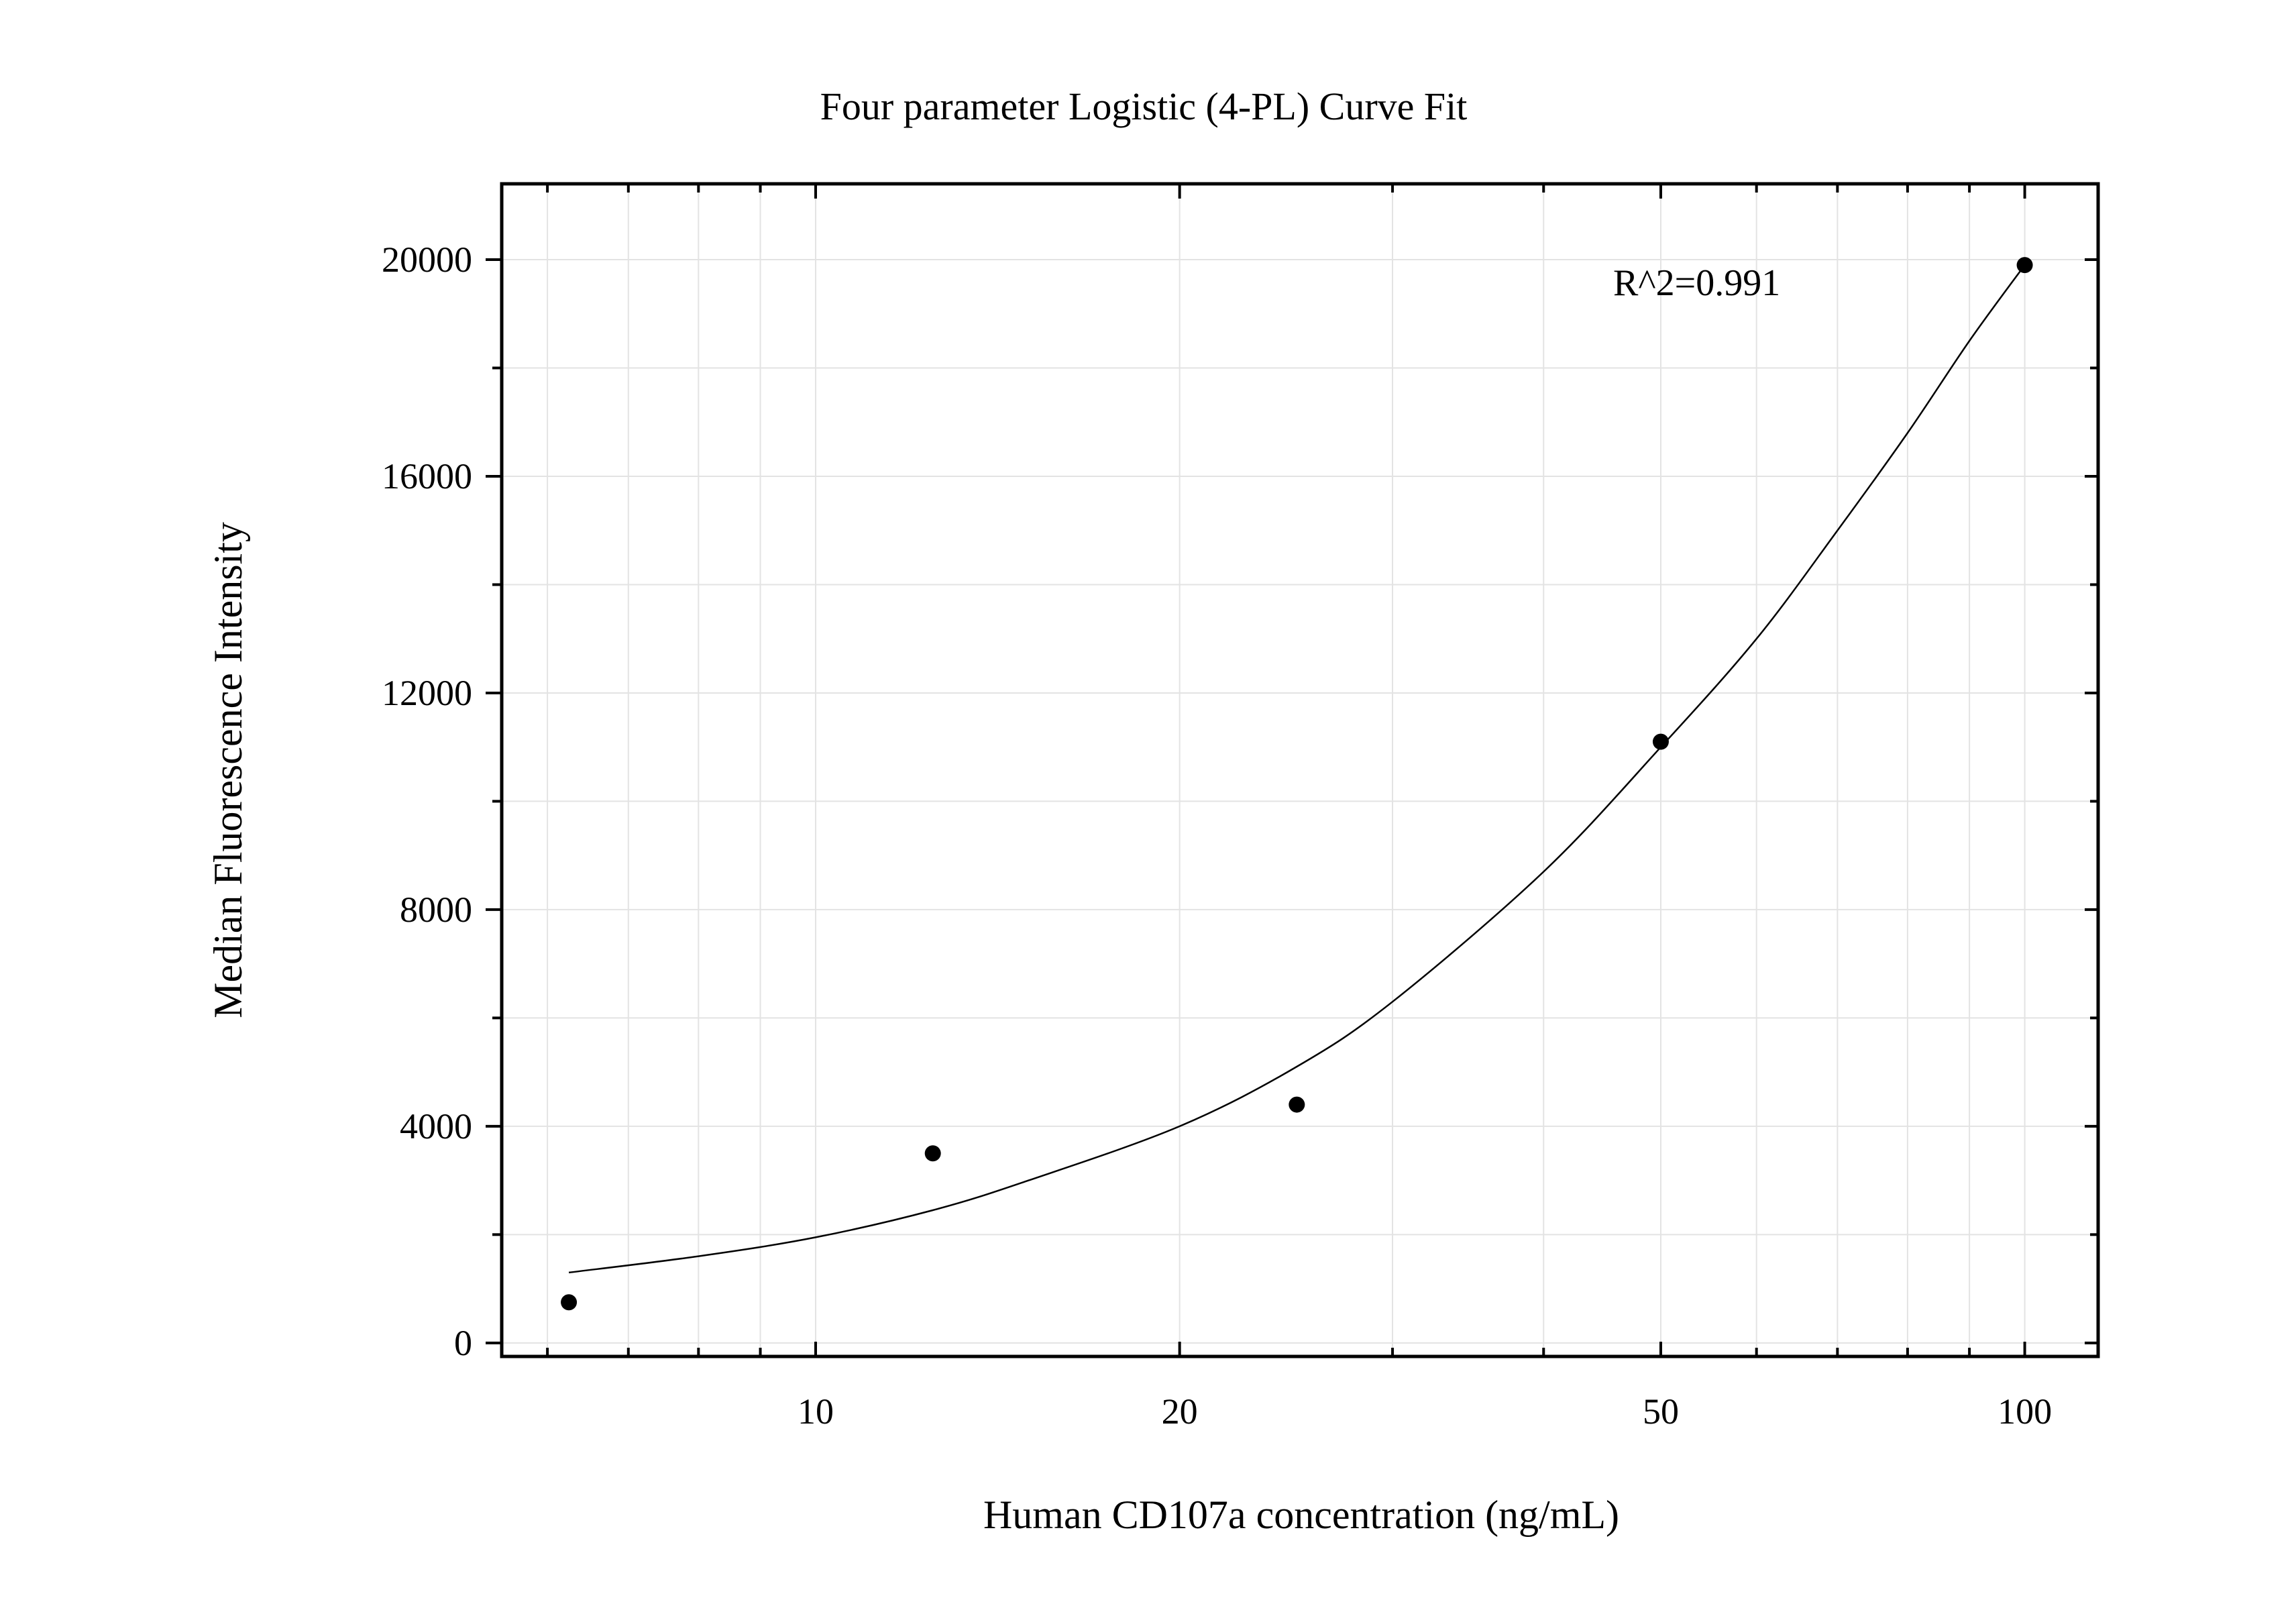  Describe the element at coordinates (1144, 106) in the screenshot. I see `chart-title: Four parameter Logistic (4-PL) Curve Fit` at that location.